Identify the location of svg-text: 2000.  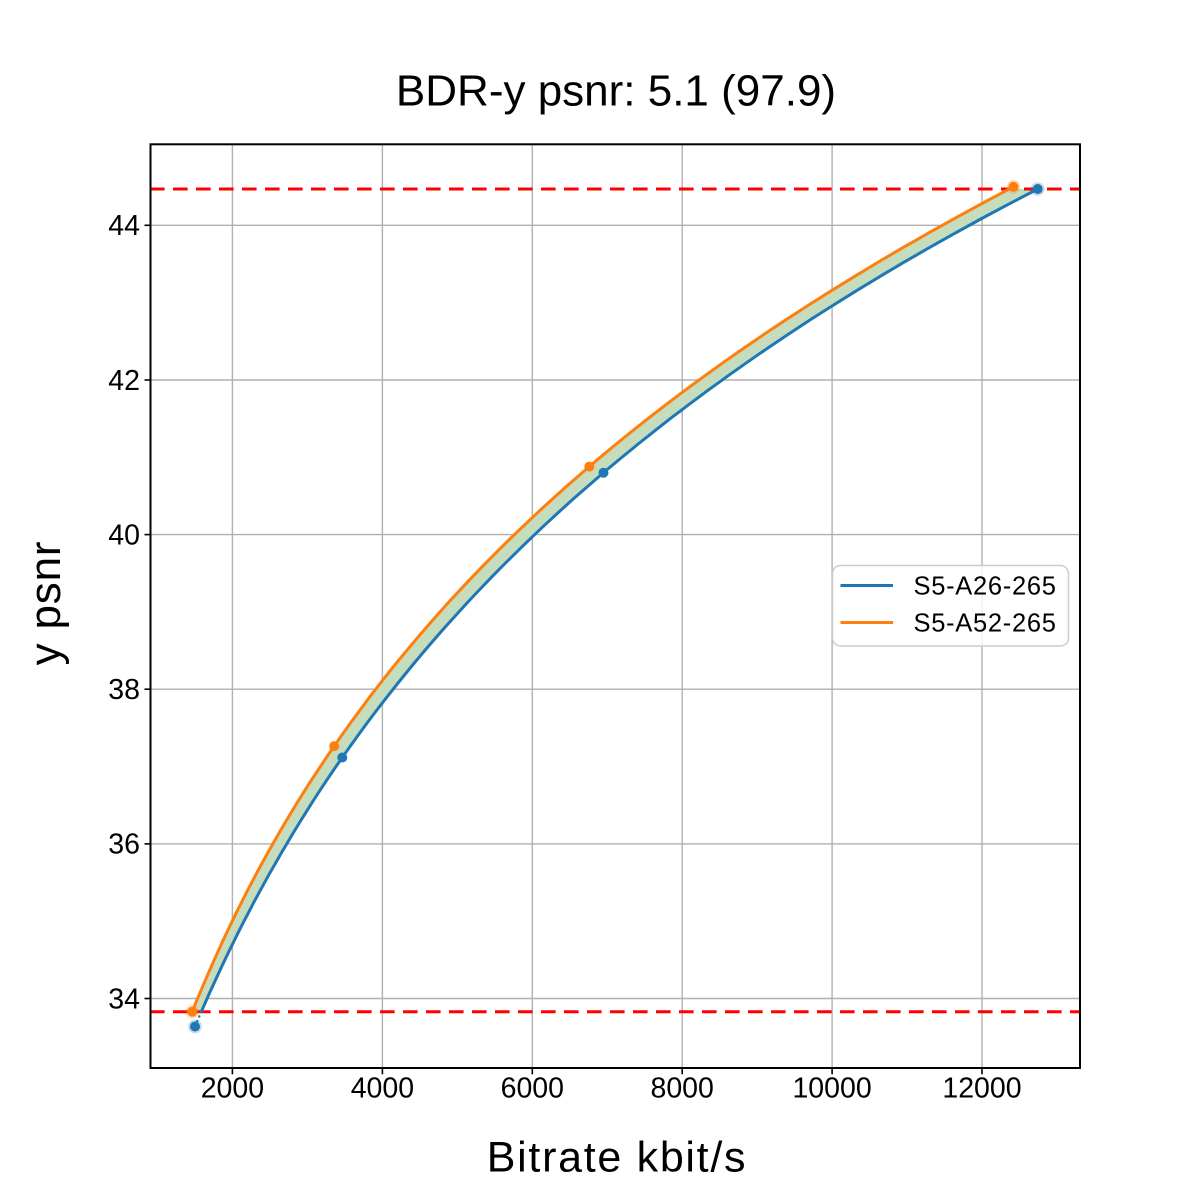
(232, 1089).